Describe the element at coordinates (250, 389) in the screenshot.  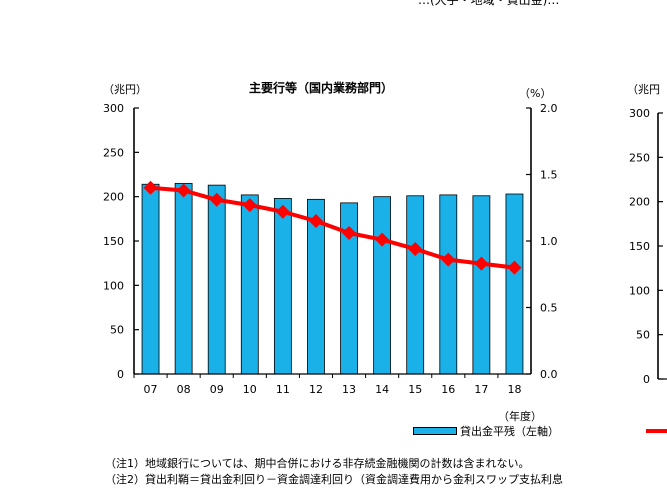
I see `x-tick-label: 10` at that location.